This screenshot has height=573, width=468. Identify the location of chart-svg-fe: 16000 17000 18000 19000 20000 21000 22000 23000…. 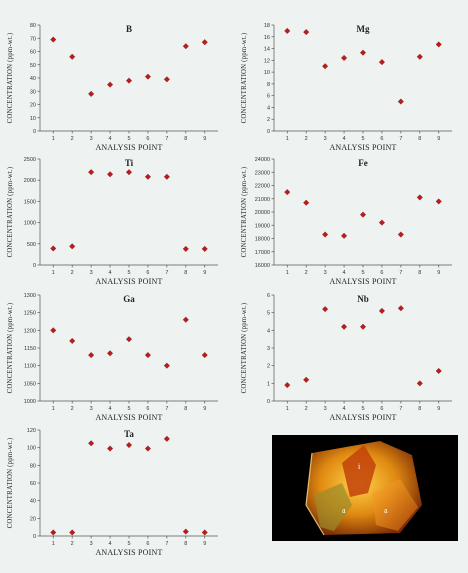
(346, 221).